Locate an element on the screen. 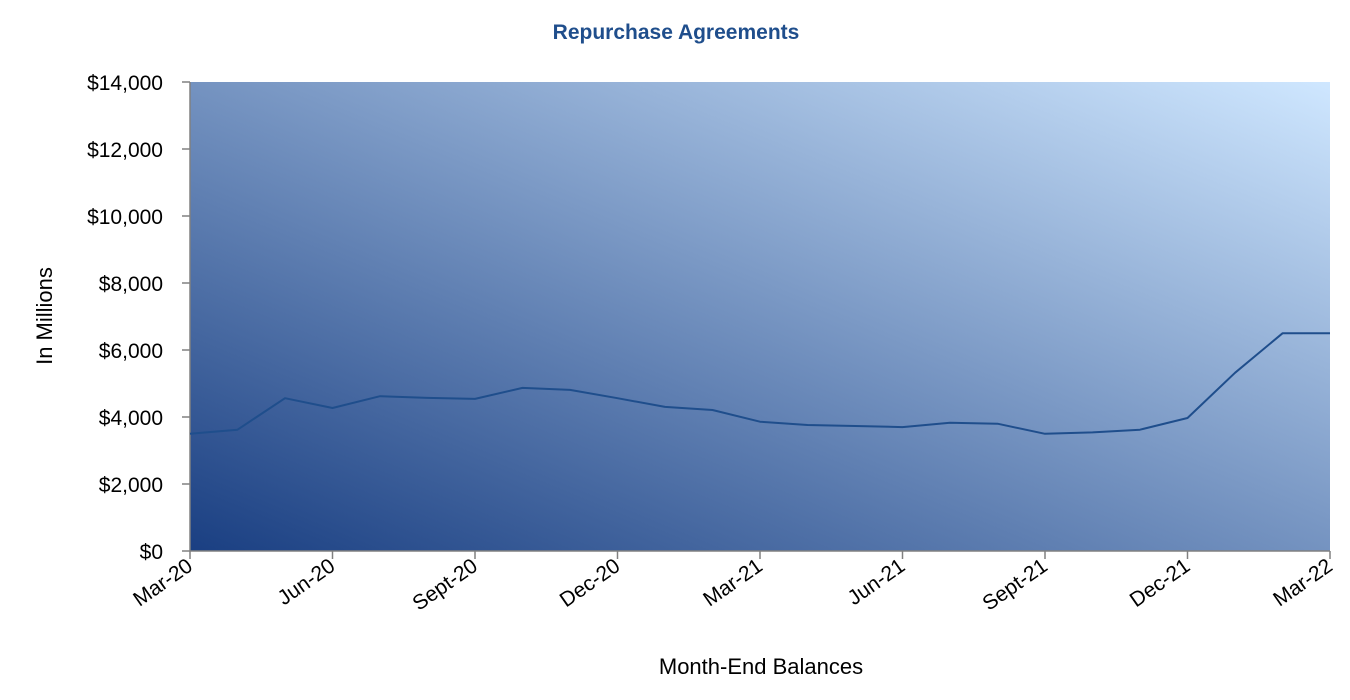  series-line is located at coordinates (759, 383).